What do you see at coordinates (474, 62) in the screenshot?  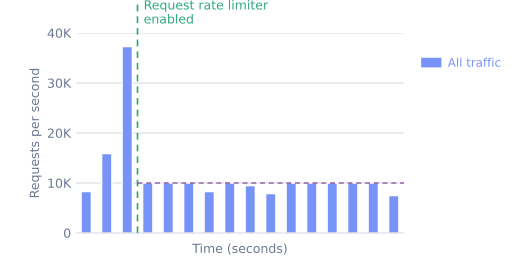 I see `legend-label: All traffic` at bounding box center [474, 62].